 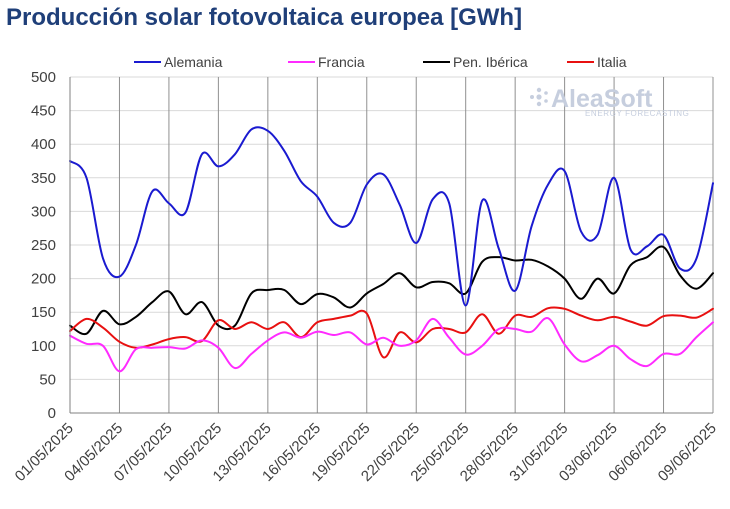 What do you see at coordinates (43, 144) in the screenshot?
I see `y-tick-label: 400` at bounding box center [43, 144].